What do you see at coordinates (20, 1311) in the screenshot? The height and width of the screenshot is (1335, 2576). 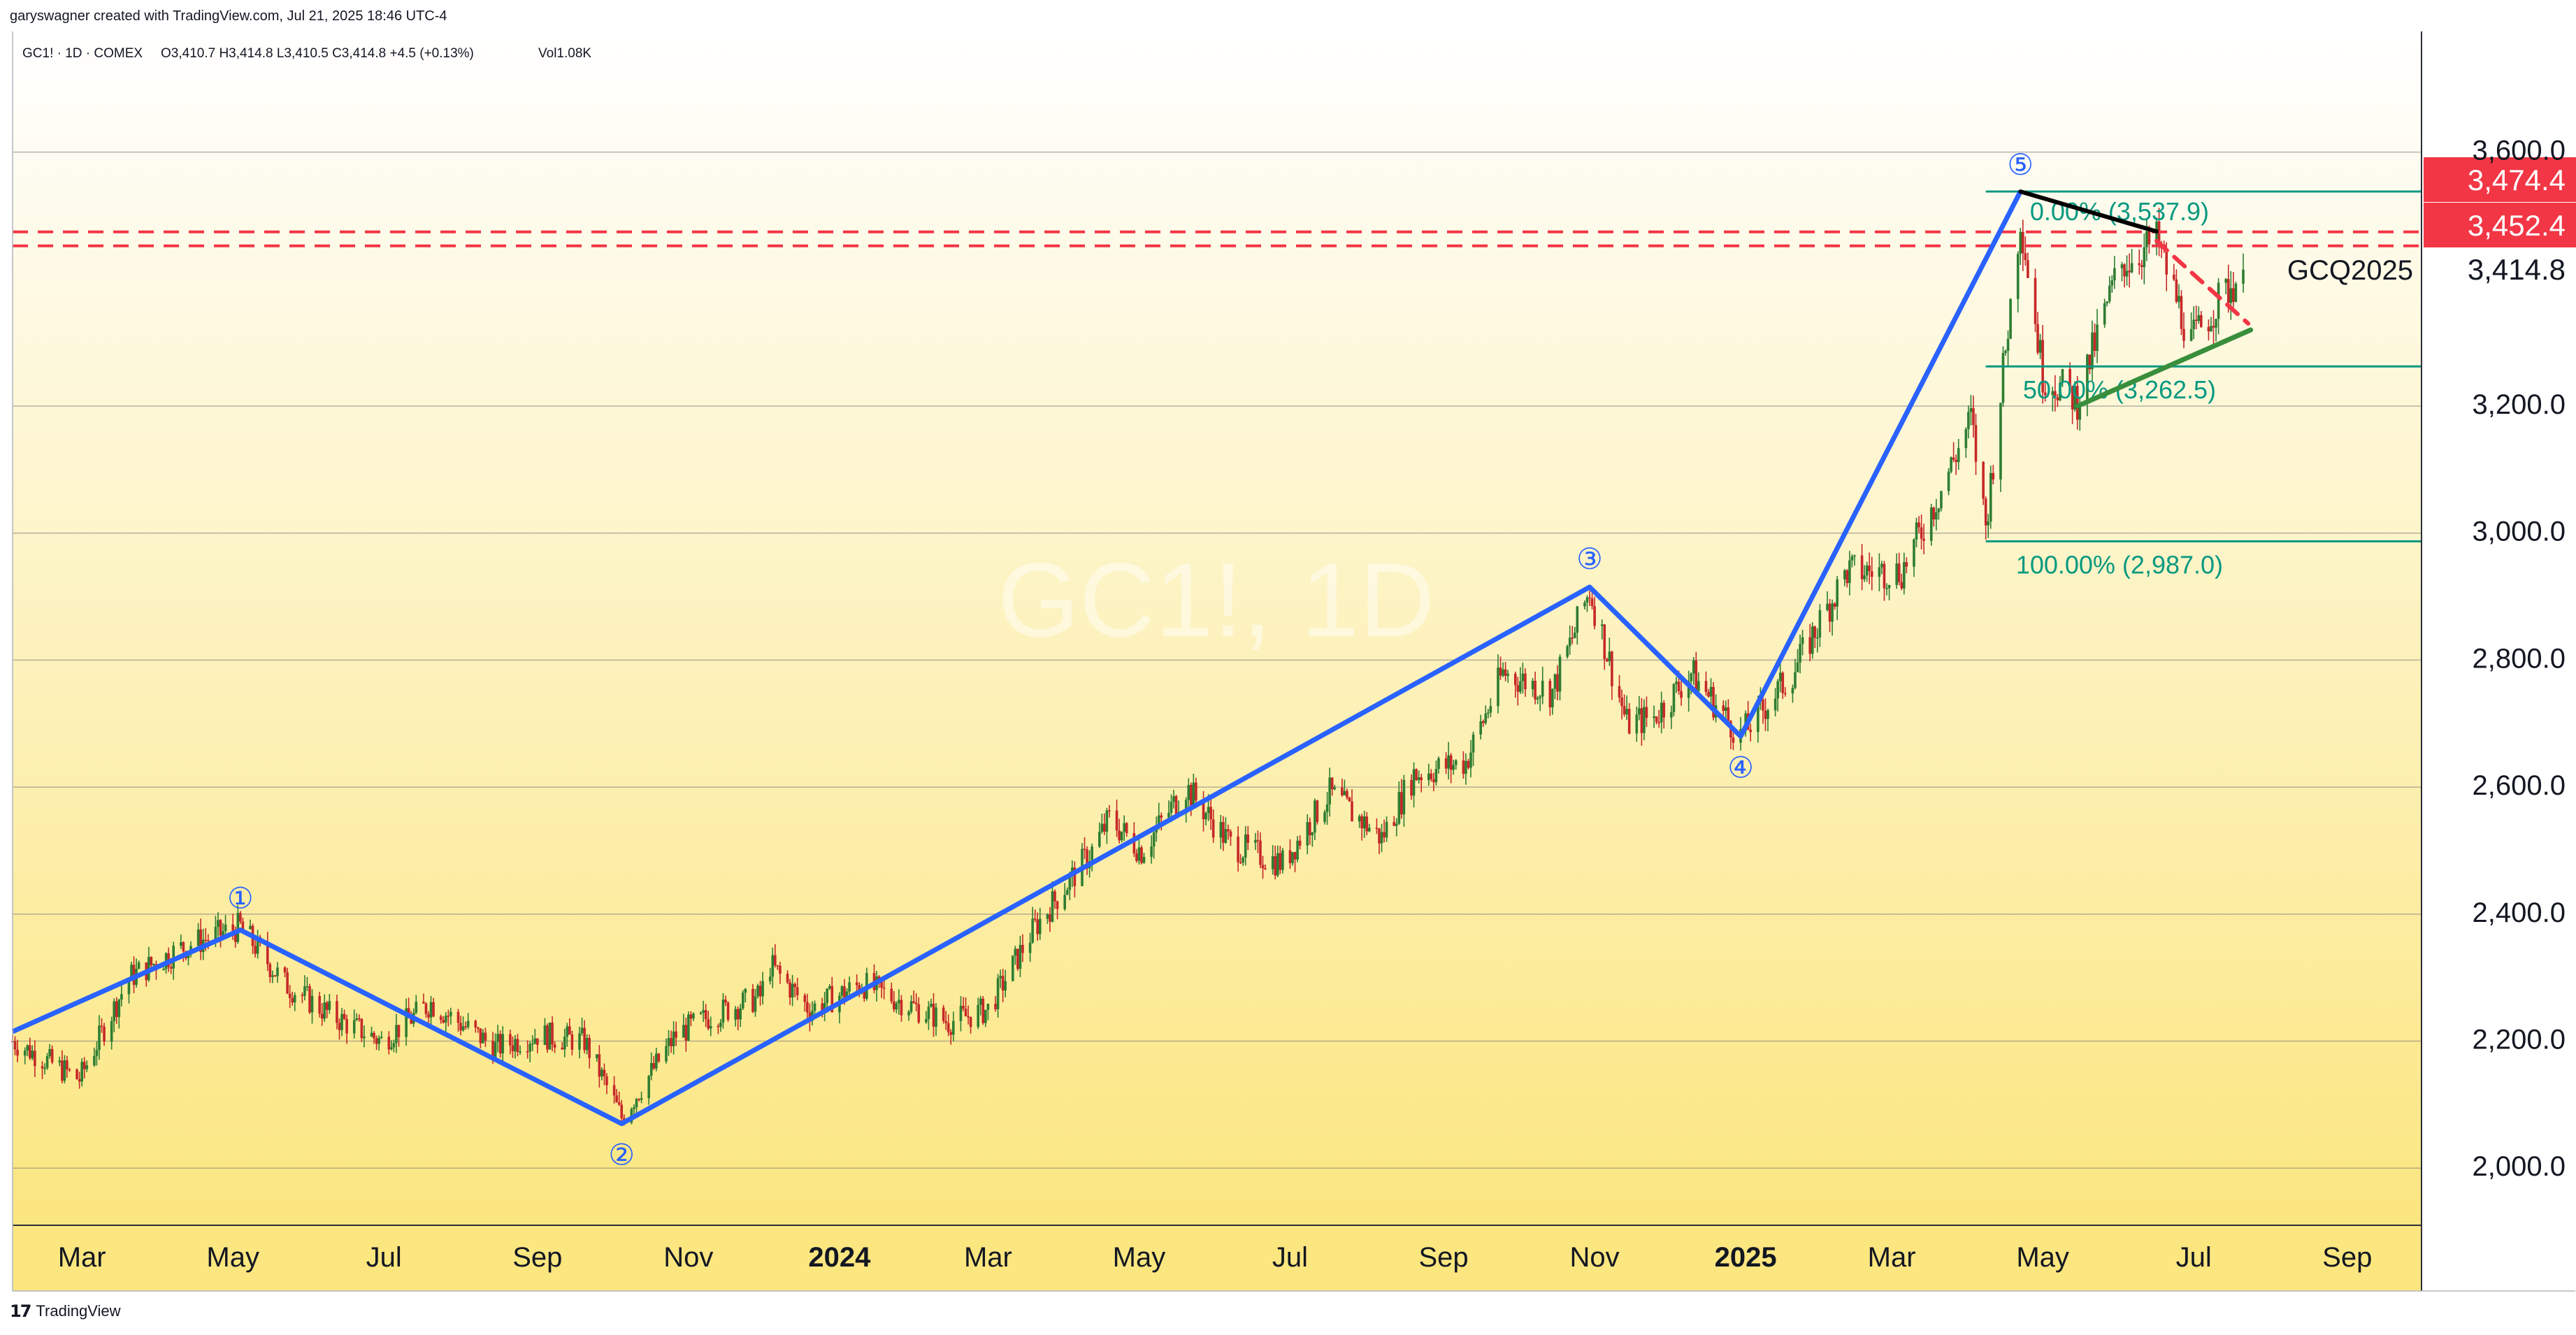 I see `tradingview-logo-icon: 17` at bounding box center [20, 1311].